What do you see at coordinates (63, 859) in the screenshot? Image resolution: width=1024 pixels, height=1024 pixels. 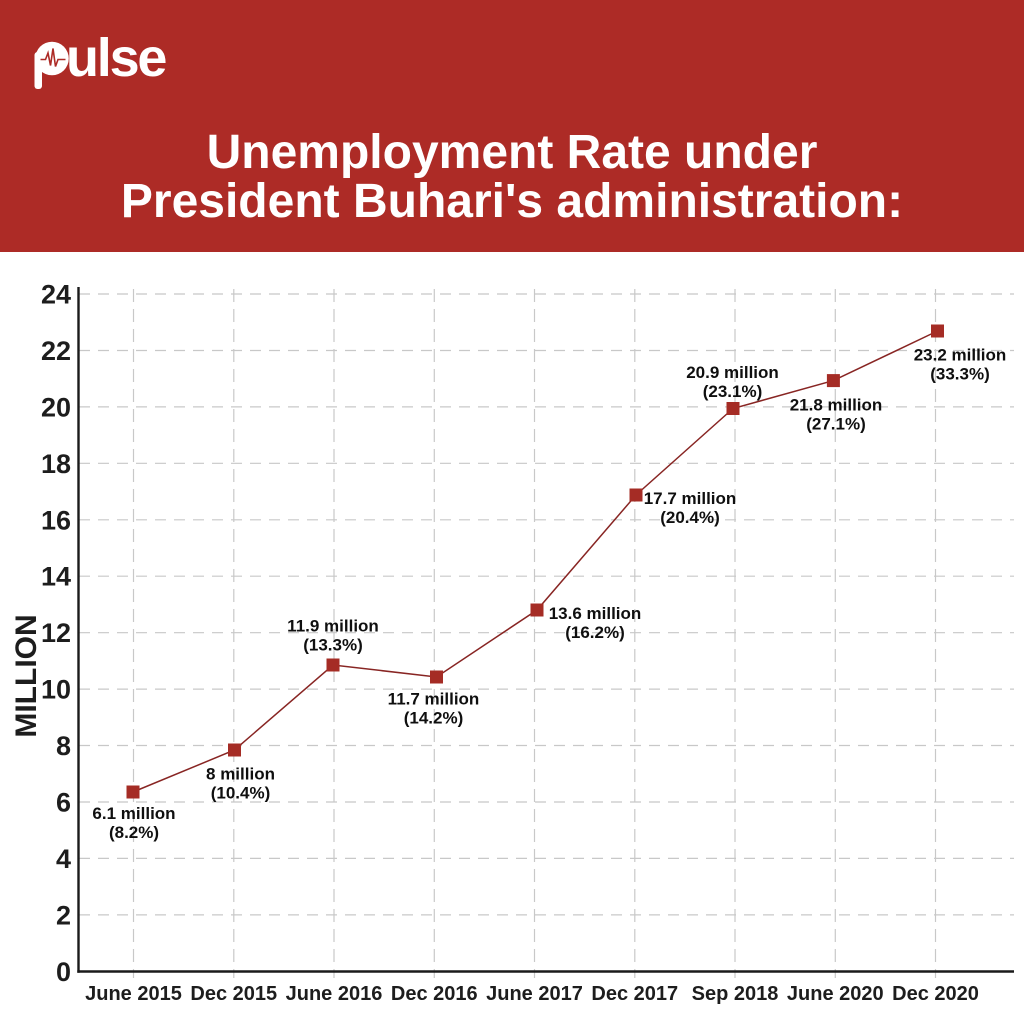 I see `svg-text: 4` at bounding box center [63, 859].